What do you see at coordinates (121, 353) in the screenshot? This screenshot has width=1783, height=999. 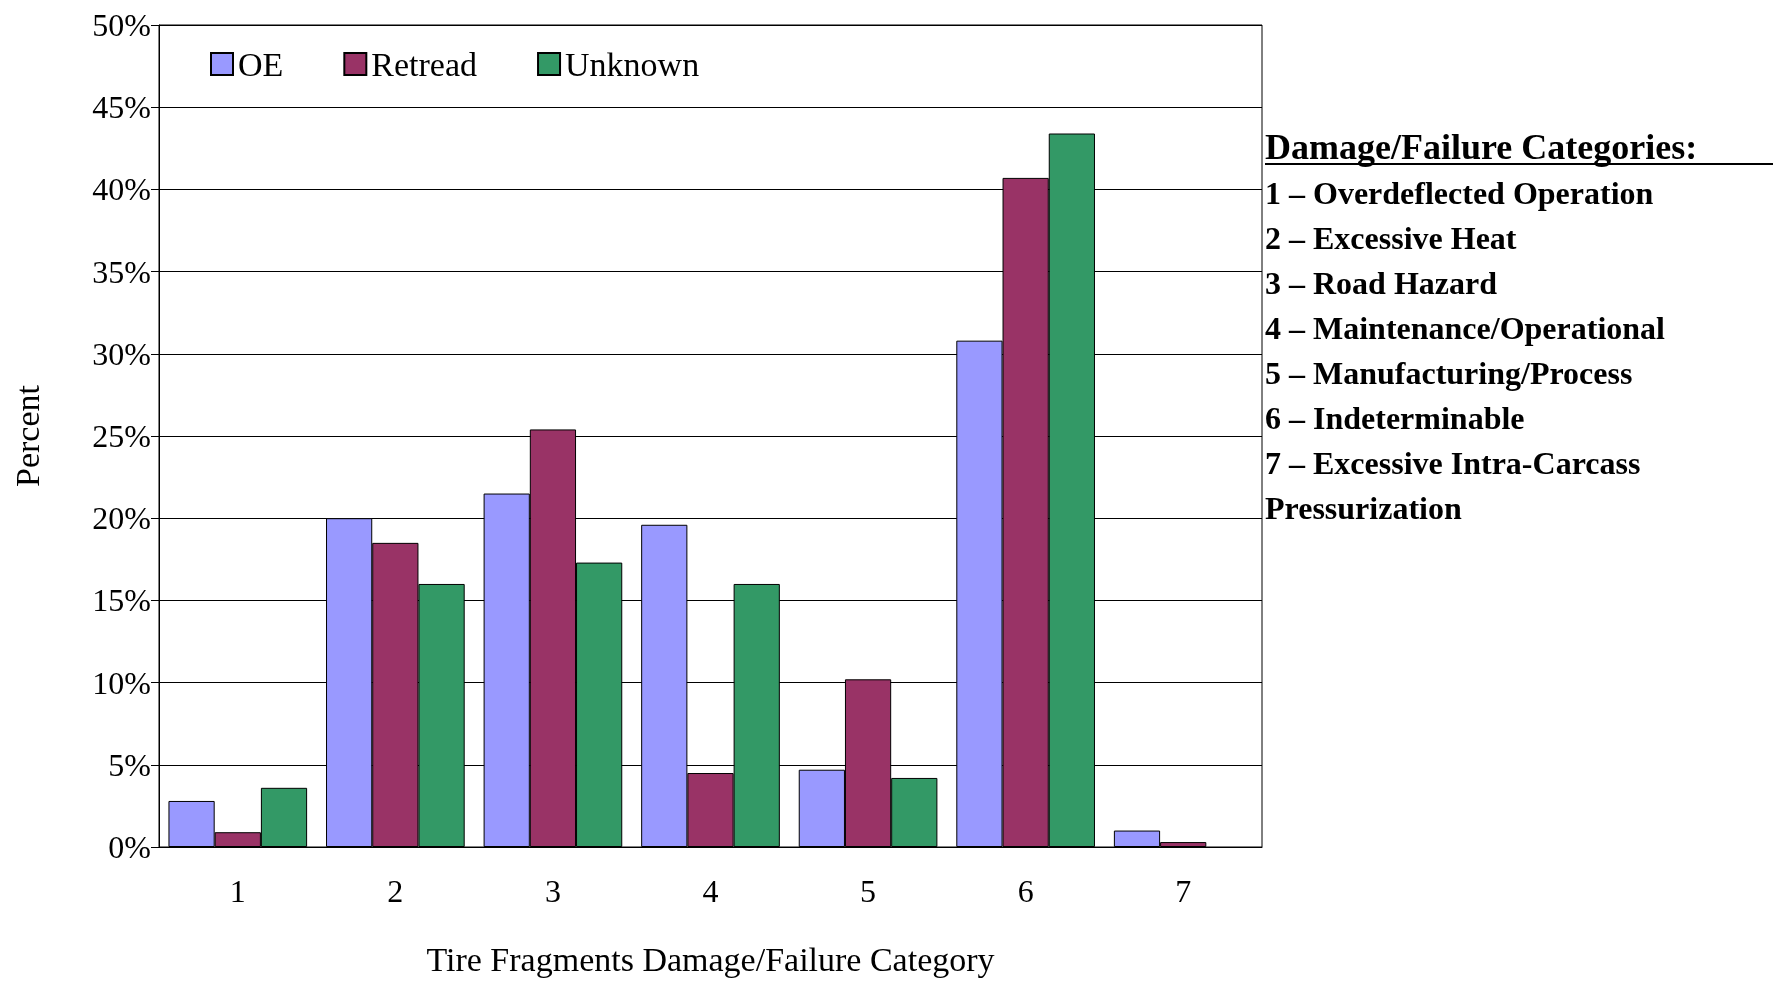 I see `y-tick-label: 30%` at bounding box center [121, 353].